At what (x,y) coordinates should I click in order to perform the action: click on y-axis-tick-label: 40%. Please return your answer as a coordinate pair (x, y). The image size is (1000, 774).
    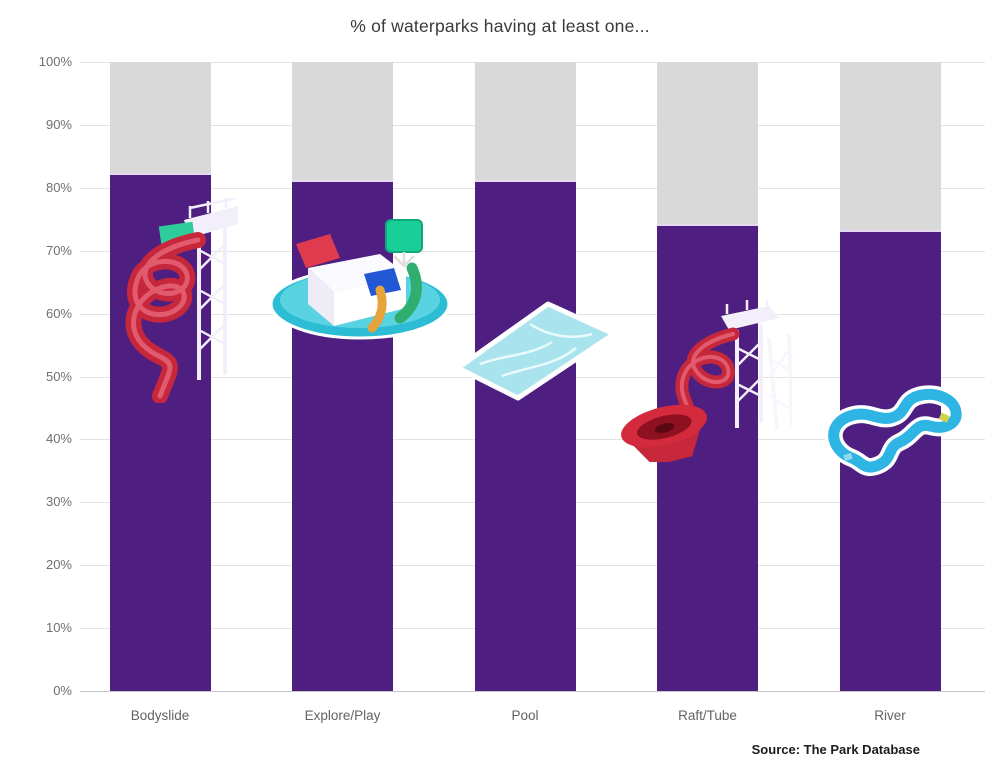
    Looking at the image, I should click on (58, 439).